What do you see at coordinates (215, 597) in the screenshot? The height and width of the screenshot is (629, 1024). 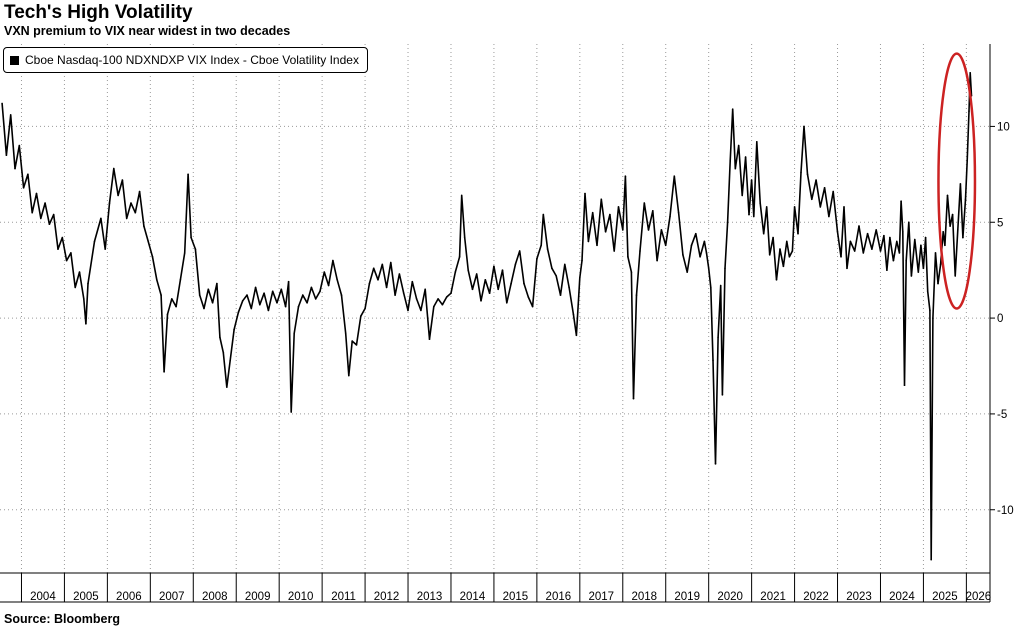 I see `x-tick-label: 2008` at bounding box center [215, 597].